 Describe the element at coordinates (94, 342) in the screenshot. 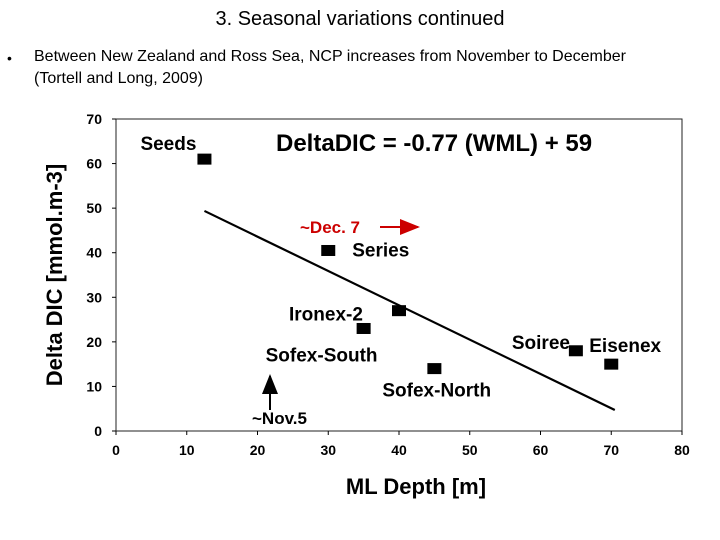

I see `y-tick-label: 20` at that location.